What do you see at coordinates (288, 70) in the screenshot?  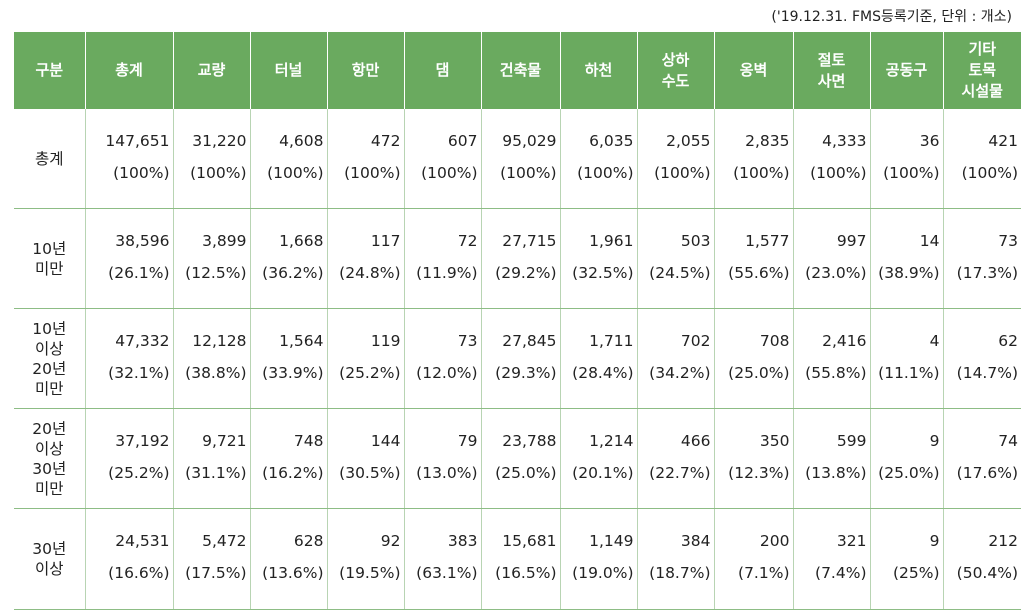 I see `header-label: 터널` at bounding box center [288, 70].